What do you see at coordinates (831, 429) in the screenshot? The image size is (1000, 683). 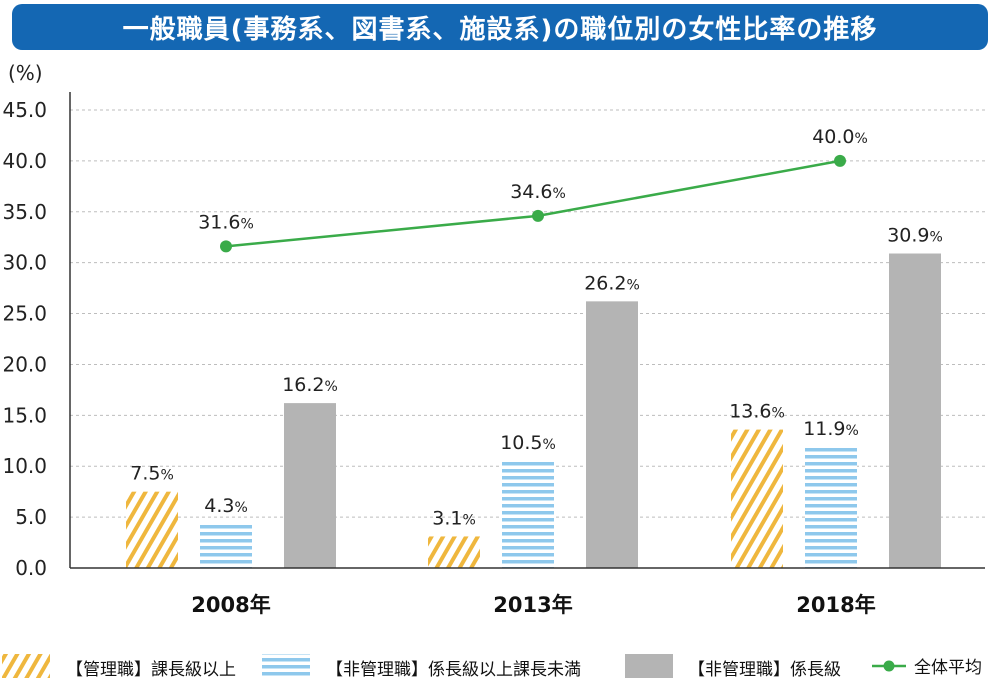 I see `bar-value-label: 11.9%` at bounding box center [831, 429].